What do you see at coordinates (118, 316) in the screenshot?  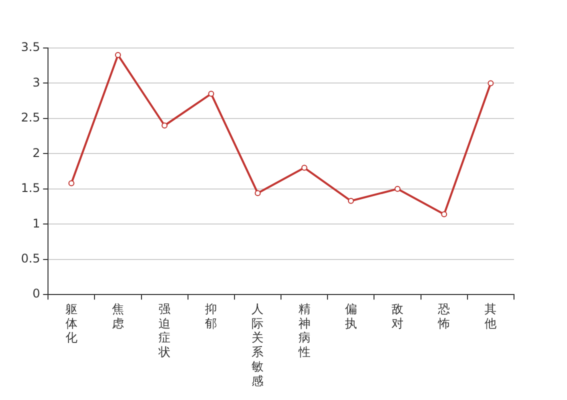 I see `x-tick-label: 焦虑` at bounding box center [118, 316].